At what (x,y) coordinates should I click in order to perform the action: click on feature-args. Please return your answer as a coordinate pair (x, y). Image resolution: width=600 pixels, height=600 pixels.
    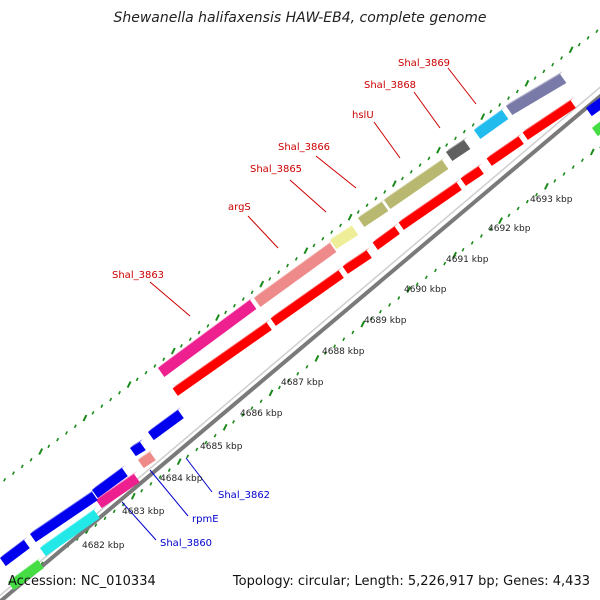
    Looking at the image, I should click on (295, 275).